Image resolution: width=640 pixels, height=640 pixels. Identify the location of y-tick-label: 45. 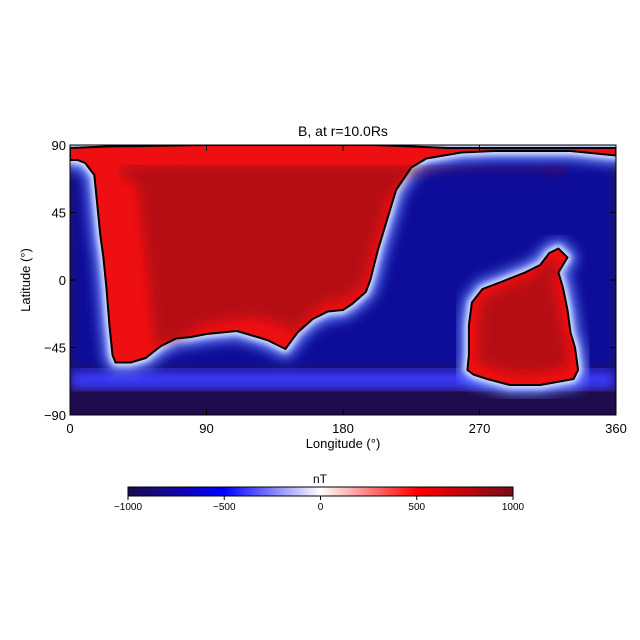
(59, 213).